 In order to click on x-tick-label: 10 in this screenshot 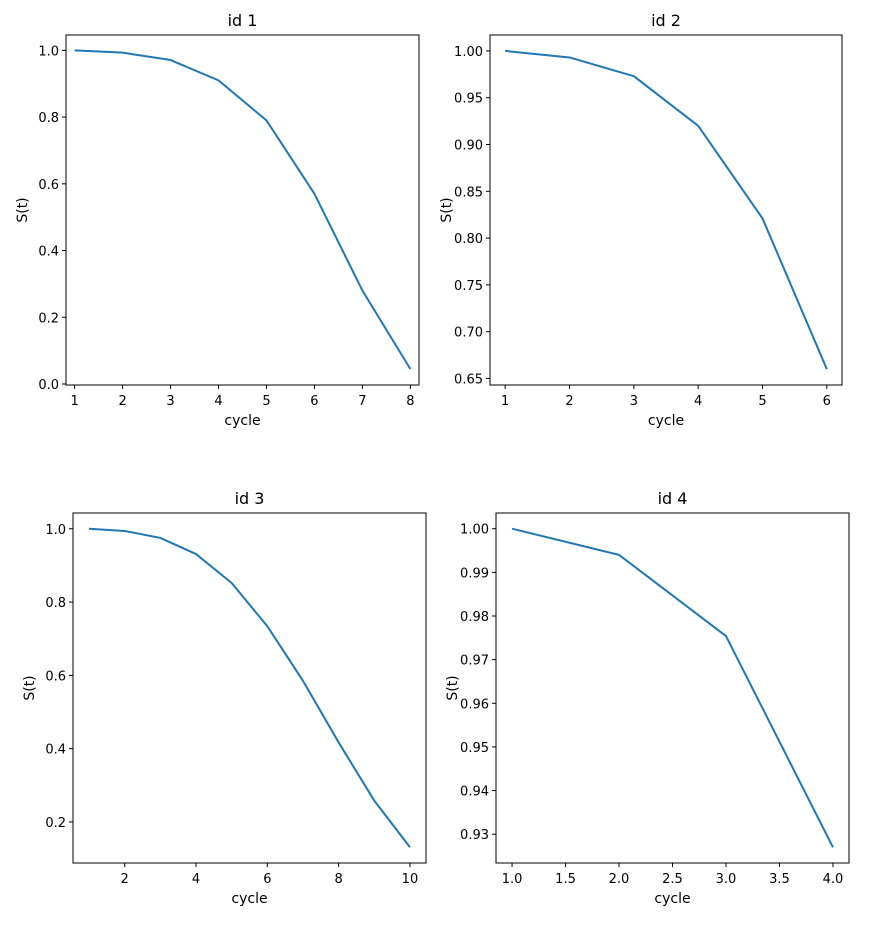, I will do `click(410, 879)`.